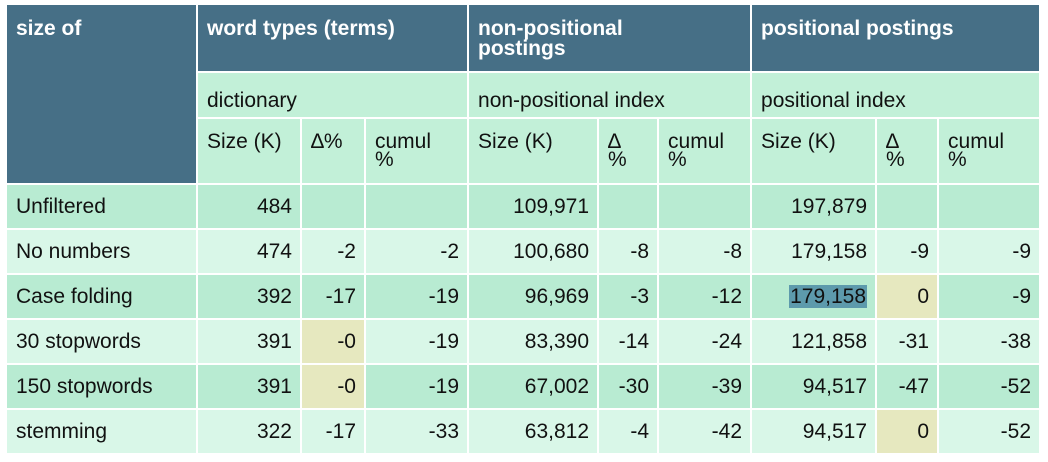 The image size is (1048, 462). I want to click on table-cell: 474, so click(249, 251).